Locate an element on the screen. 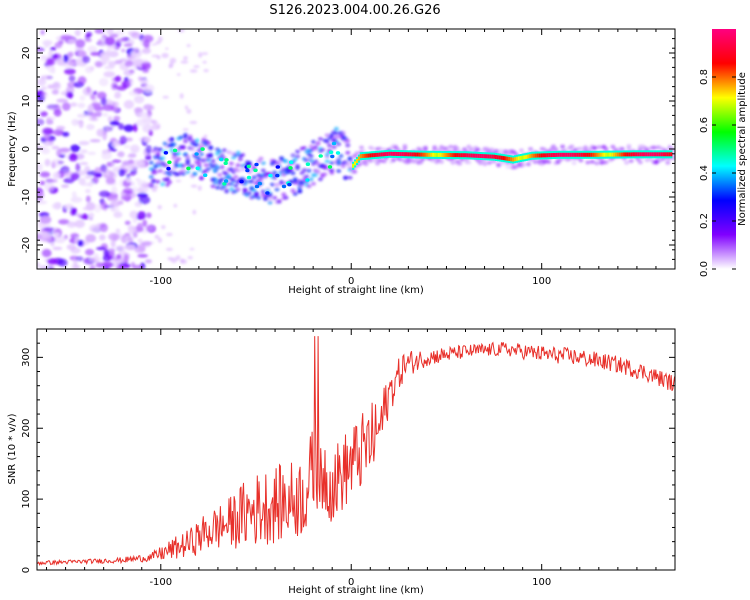 This screenshot has height=600, width=750. figure-title: S126.2023.004.00.26.G26 is located at coordinates (354, 10).